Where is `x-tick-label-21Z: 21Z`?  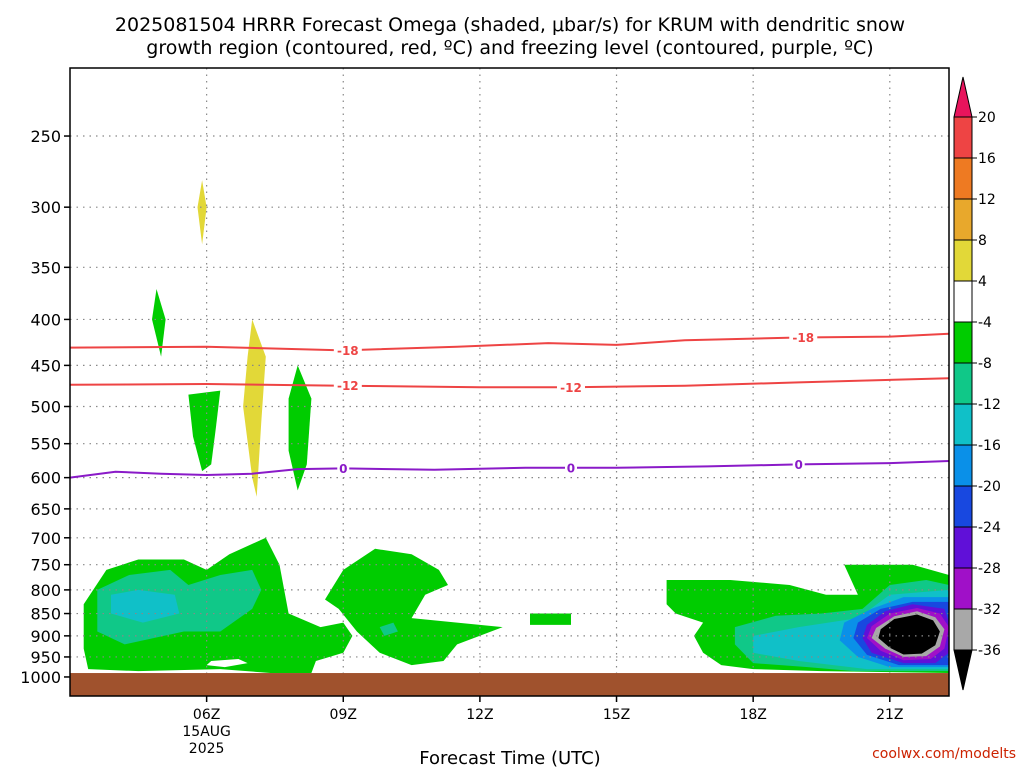
x-tick-label-21Z: 21Z is located at coordinates (889, 715).